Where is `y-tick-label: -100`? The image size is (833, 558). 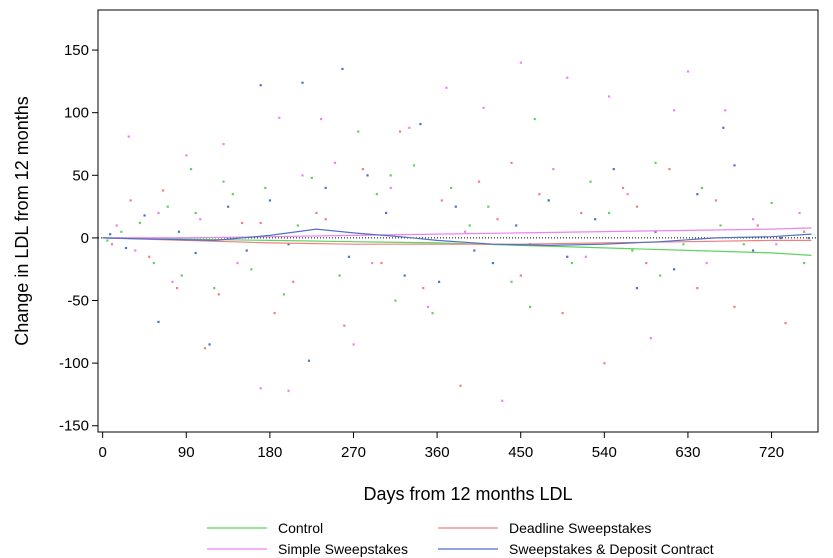 y-tick-label: -100 is located at coordinates (74, 363).